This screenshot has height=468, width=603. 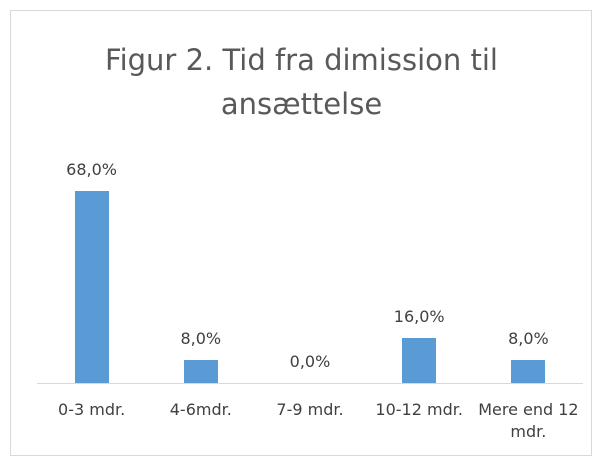 What do you see at coordinates (91, 169) in the screenshot?
I see `data-label: 68,0%` at bounding box center [91, 169].